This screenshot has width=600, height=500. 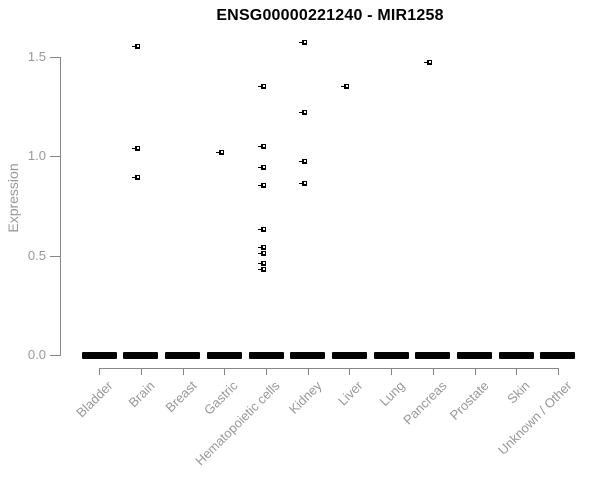 What do you see at coordinates (330, 15) in the screenshot?
I see `chart-title: ENSG00000221240 - MIR1258` at bounding box center [330, 15].